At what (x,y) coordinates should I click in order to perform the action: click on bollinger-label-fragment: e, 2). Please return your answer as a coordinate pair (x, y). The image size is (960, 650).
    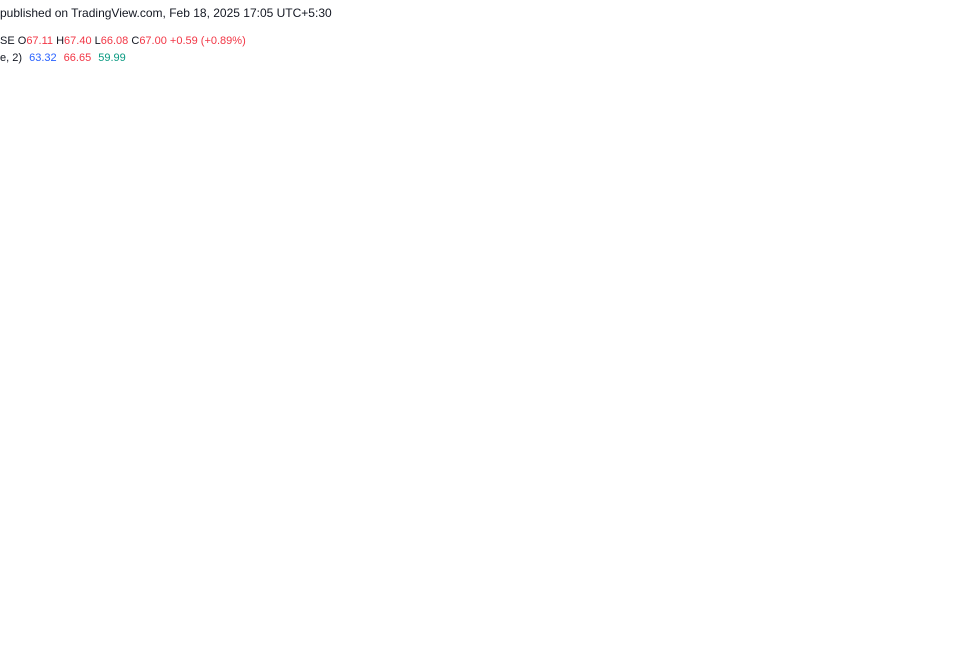
    Looking at the image, I should click on (11, 58).